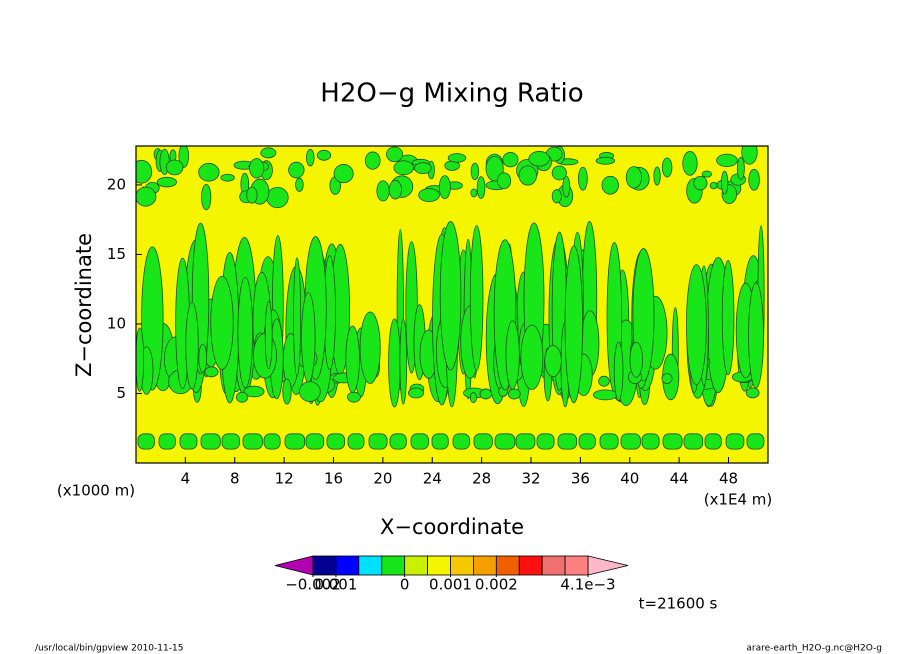 This screenshot has height=654, width=904. Describe the element at coordinates (84, 305) in the screenshot. I see `y-axis-label: Z−coordinate` at that location.